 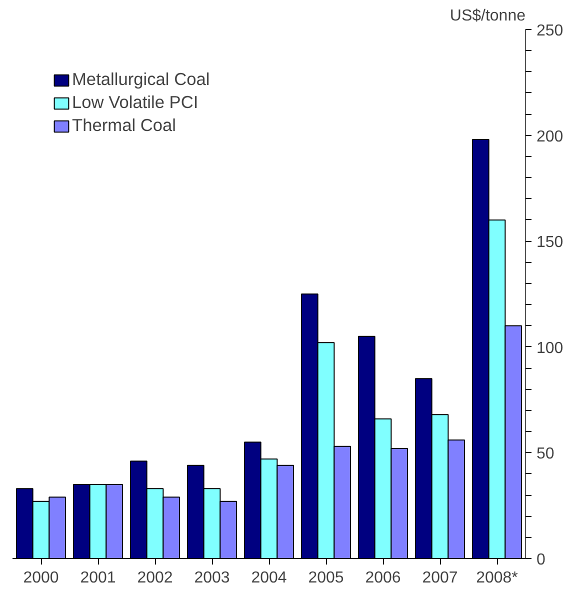 What do you see at coordinates (212, 578) in the screenshot?
I see `x-tick-label: 2003` at bounding box center [212, 578].